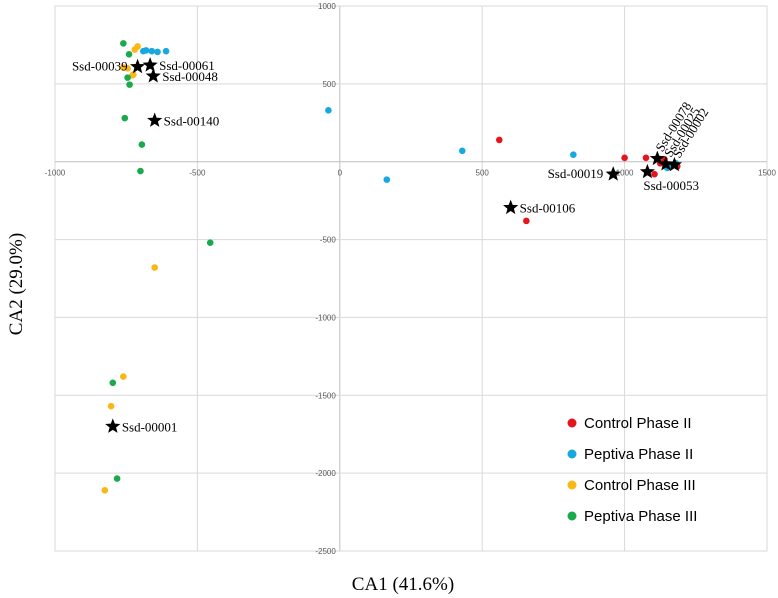 This screenshot has width=778, height=598. What do you see at coordinates (197, 173) in the screenshot?
I see `x-tick-label: -500` at bounding box center [197, 173].